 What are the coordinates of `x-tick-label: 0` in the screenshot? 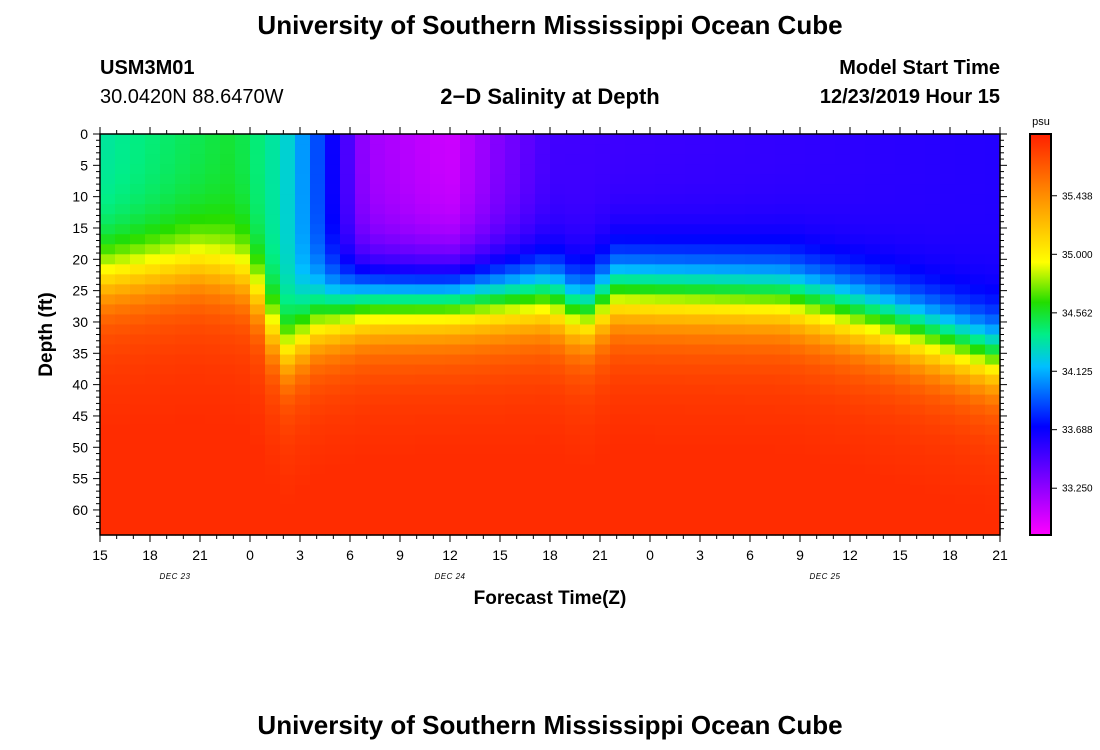 It's located at (250, 555).